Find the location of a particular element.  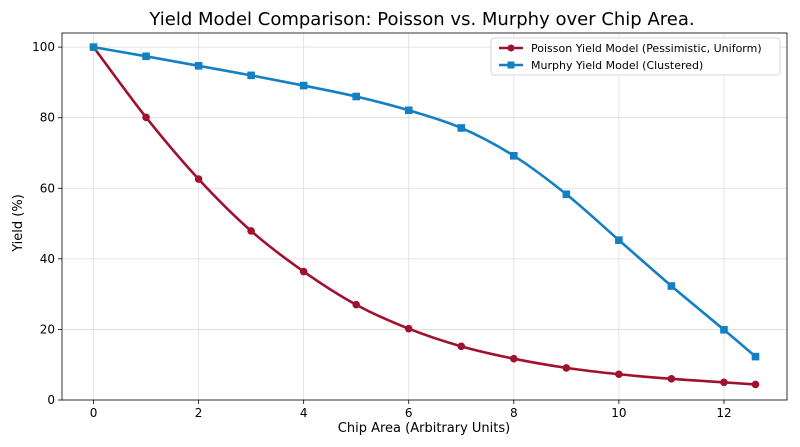

y-axis-label: Yield (%) is located at coordinates (18, 223).